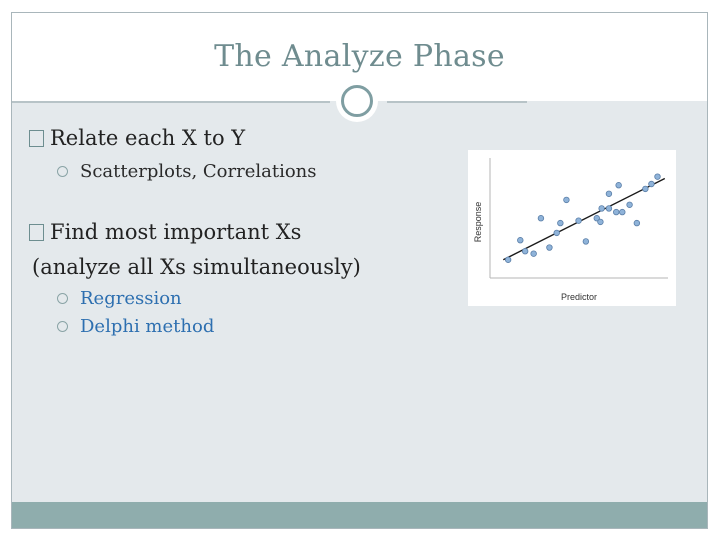  I want to click on x-axis-label: Predictor, so click(579, 297).